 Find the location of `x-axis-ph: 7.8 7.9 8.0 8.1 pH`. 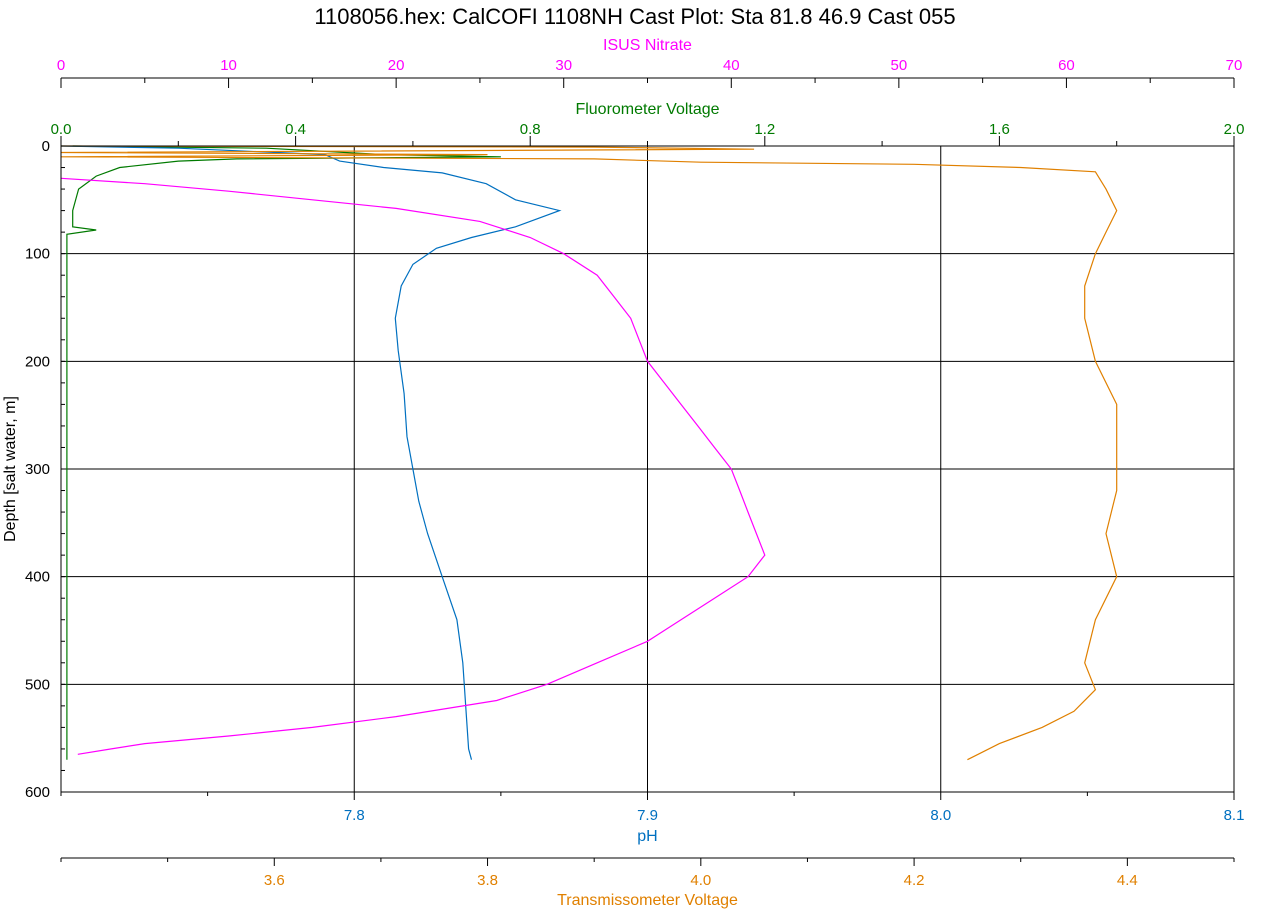

x-axis-ph: 7.8 7.9 8.0 8.1 pH is located at coordinates (652, 818).